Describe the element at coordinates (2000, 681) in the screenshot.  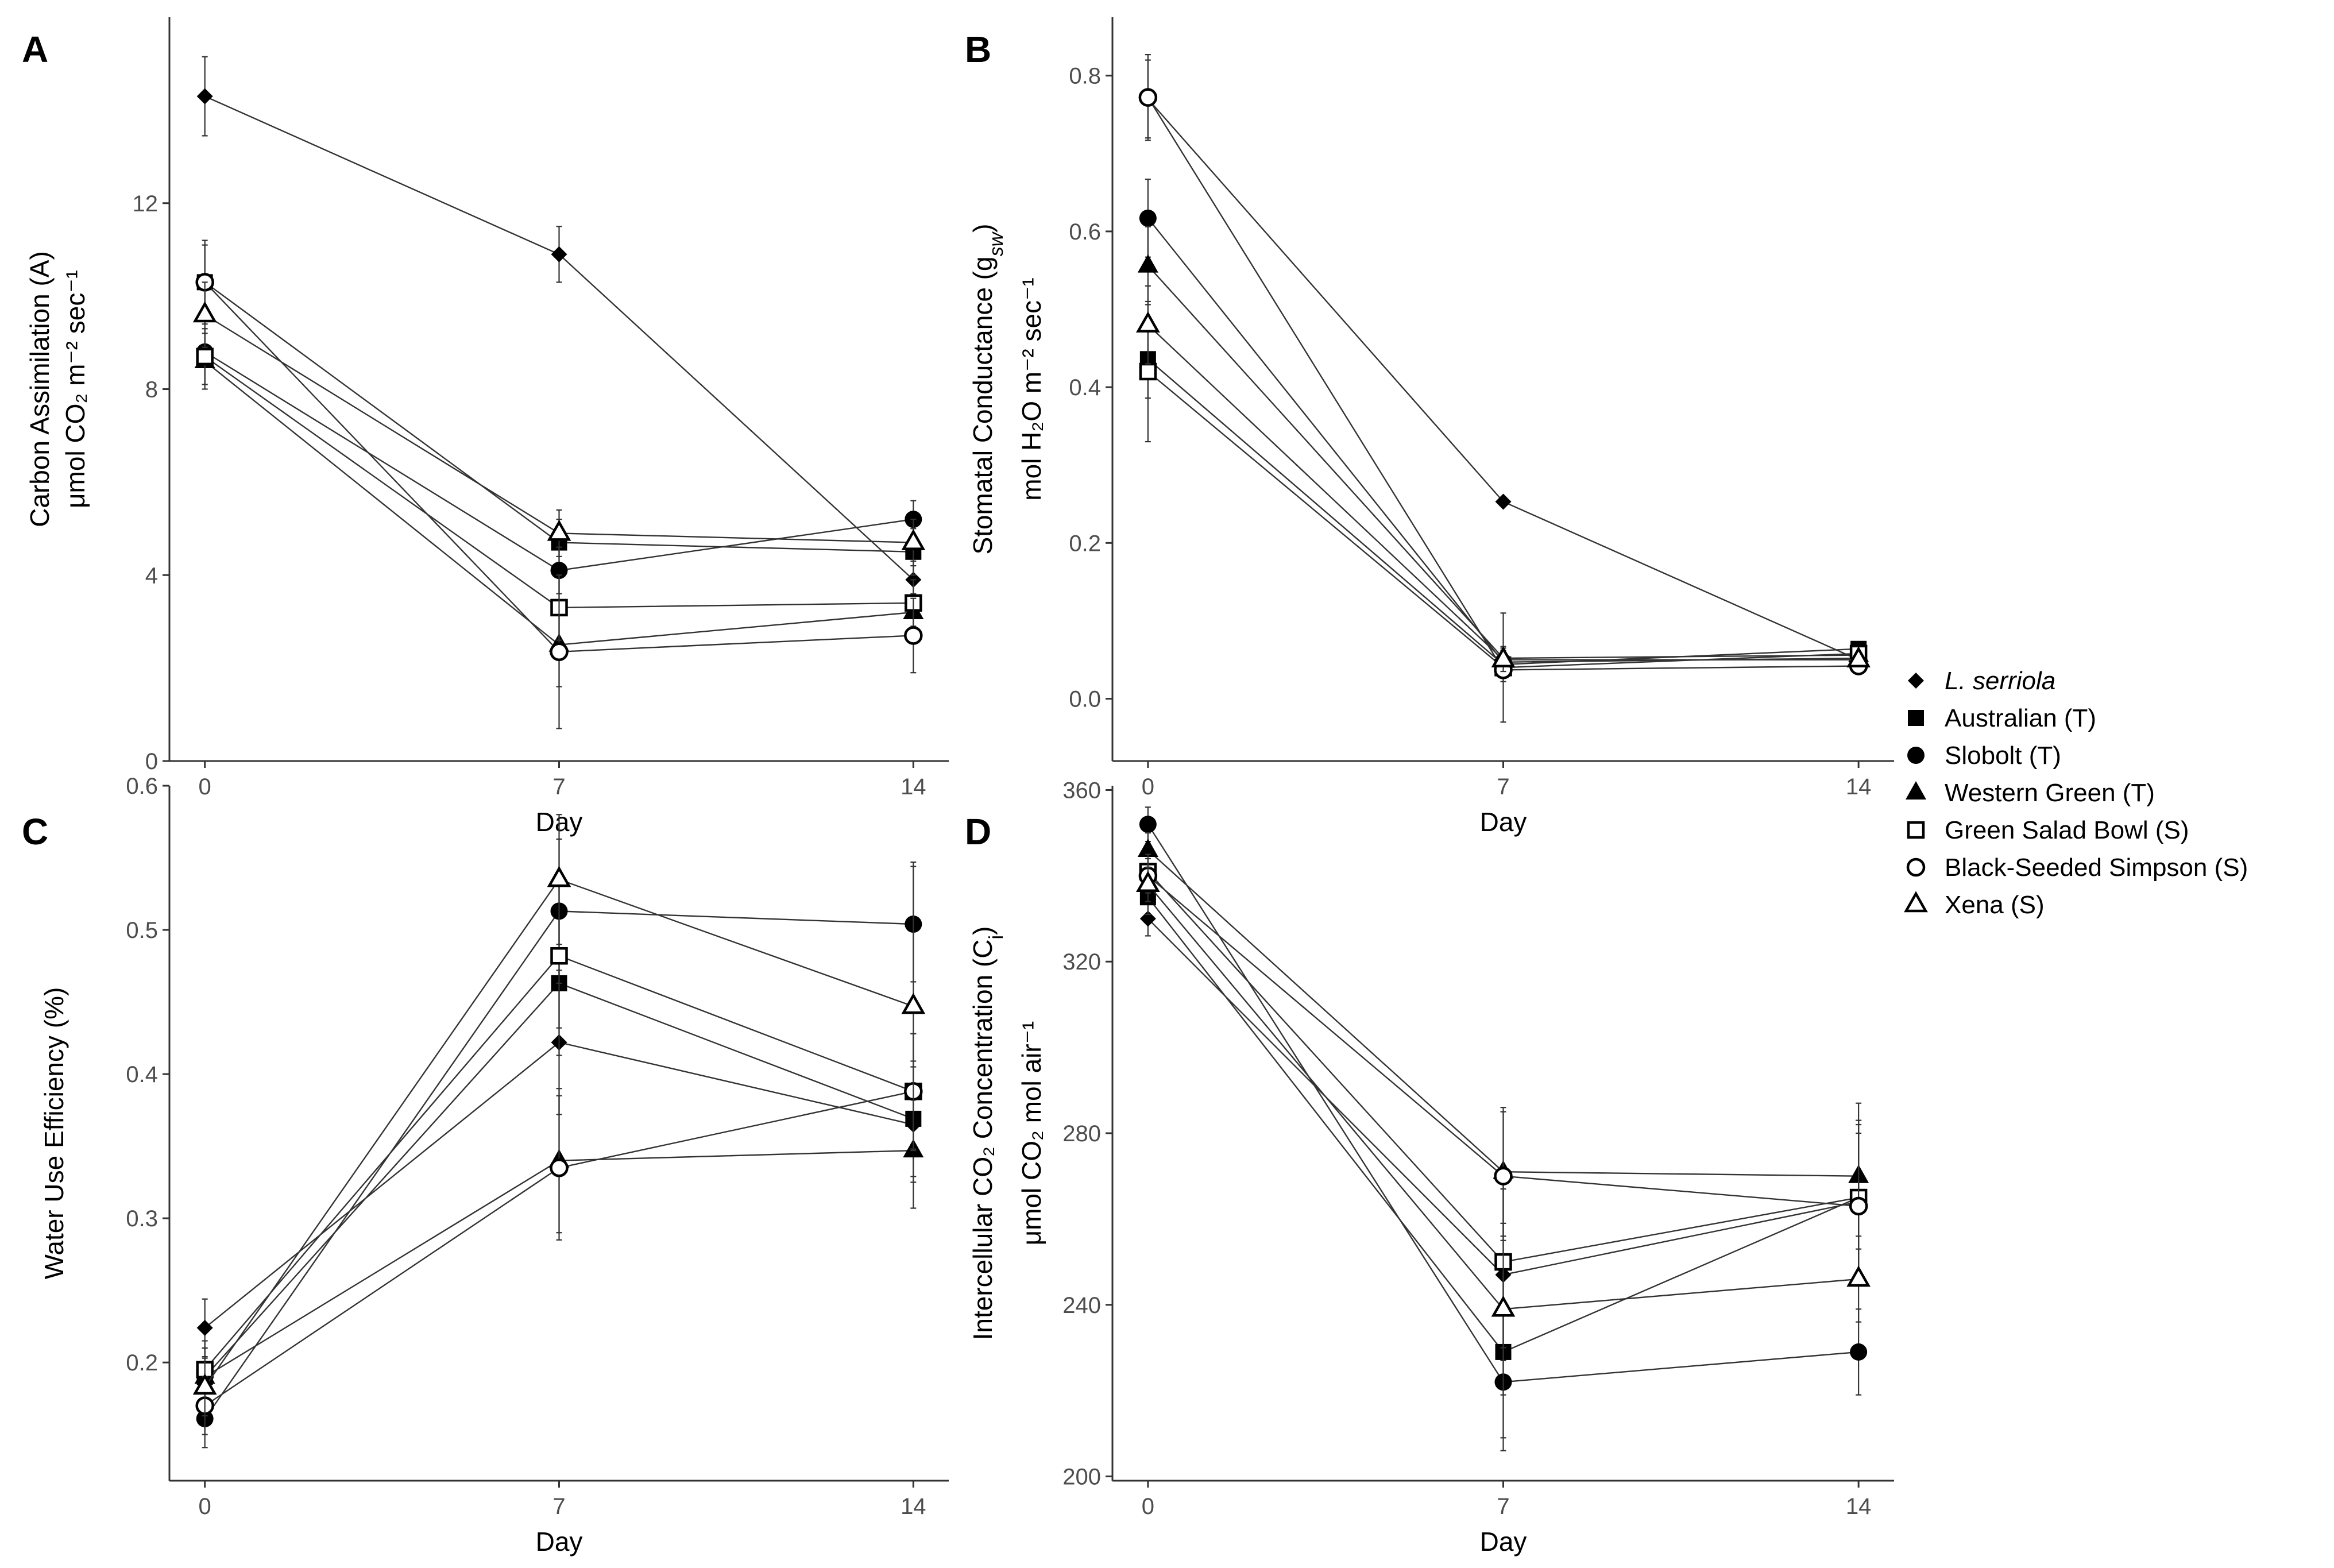
I see `legend-label: L. serriola` at that location.